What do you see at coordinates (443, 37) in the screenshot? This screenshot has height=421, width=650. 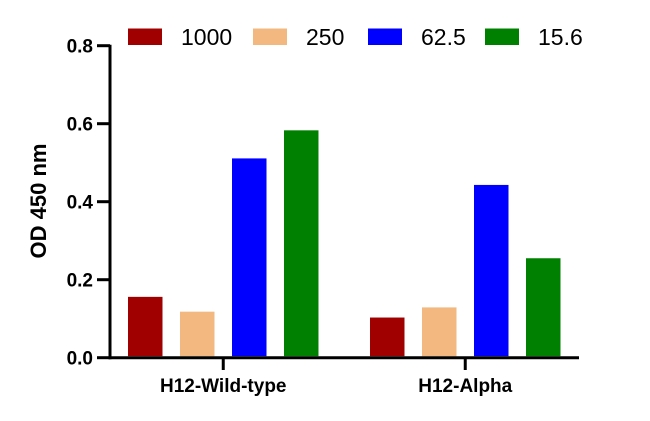 I see `legend-label: 62.5` at bounding box center [443, 37].